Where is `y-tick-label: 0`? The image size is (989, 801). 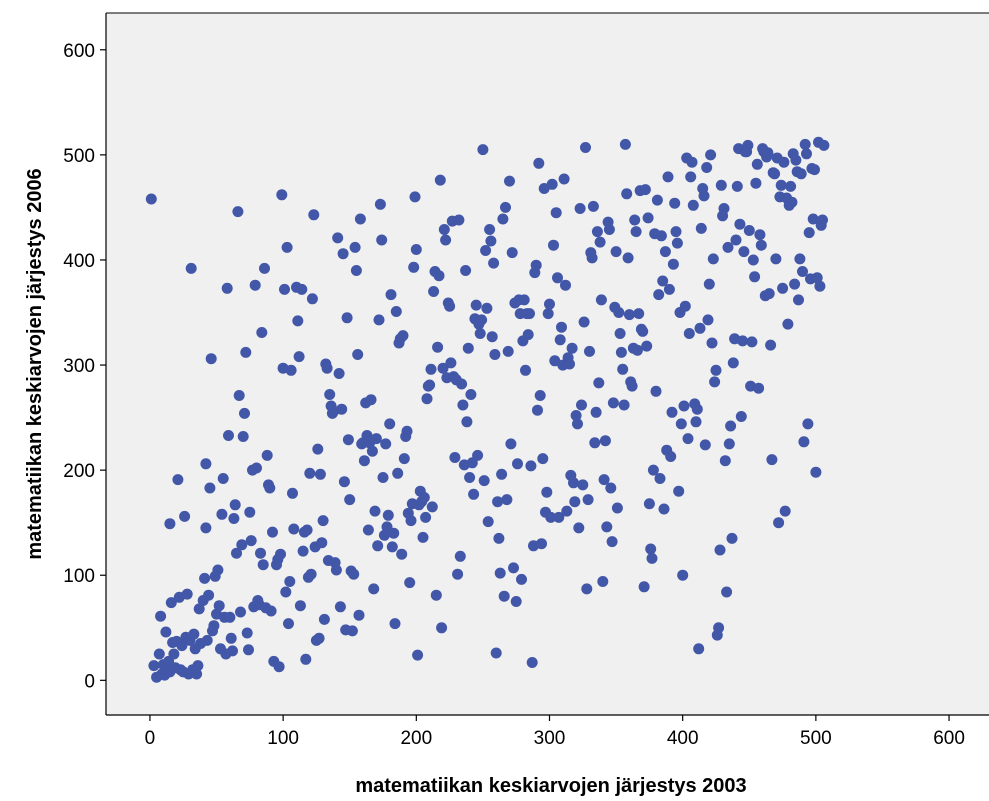 y-tick-label: 0 is located at coordinates (89, 681).